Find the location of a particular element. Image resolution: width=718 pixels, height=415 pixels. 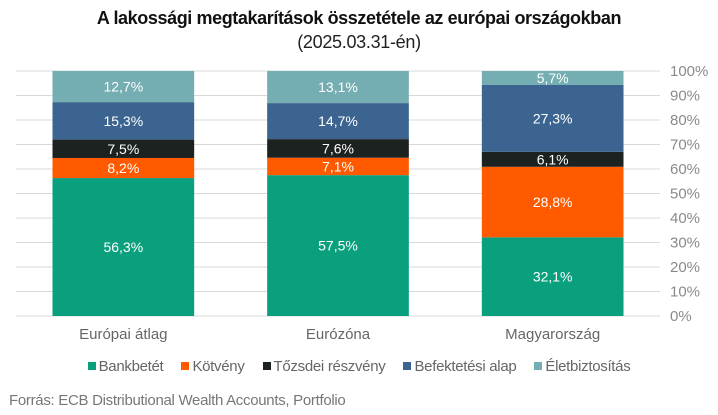

data-label: 13,1% is located at coordinates (338, 87).